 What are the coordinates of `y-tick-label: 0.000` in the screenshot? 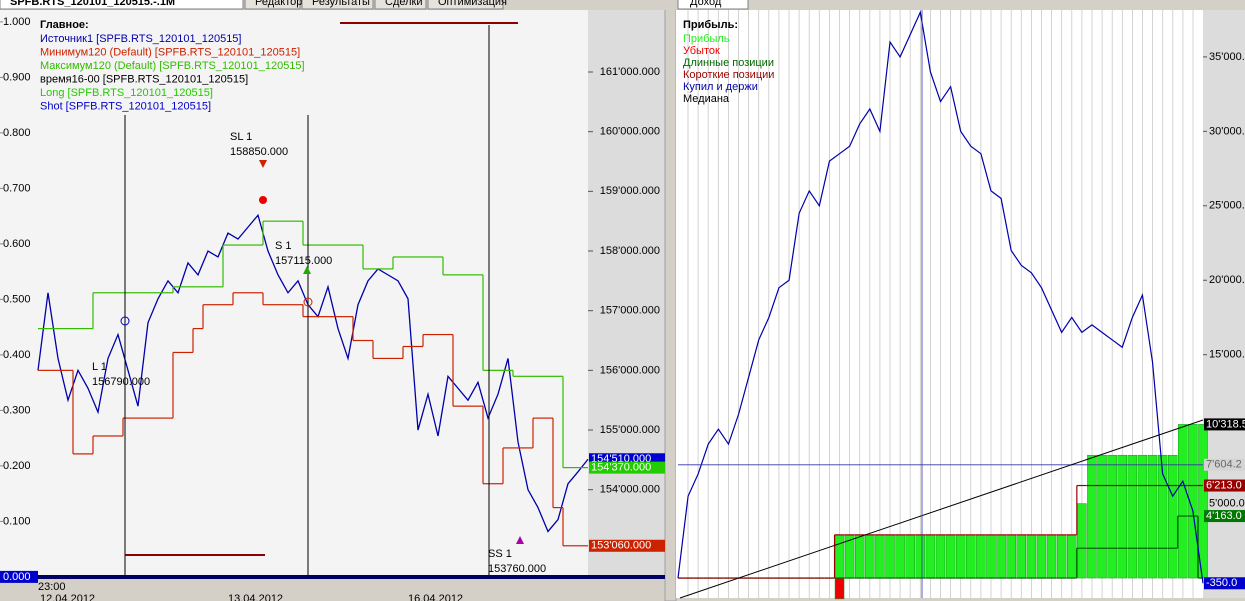 It's located at (17, 577).